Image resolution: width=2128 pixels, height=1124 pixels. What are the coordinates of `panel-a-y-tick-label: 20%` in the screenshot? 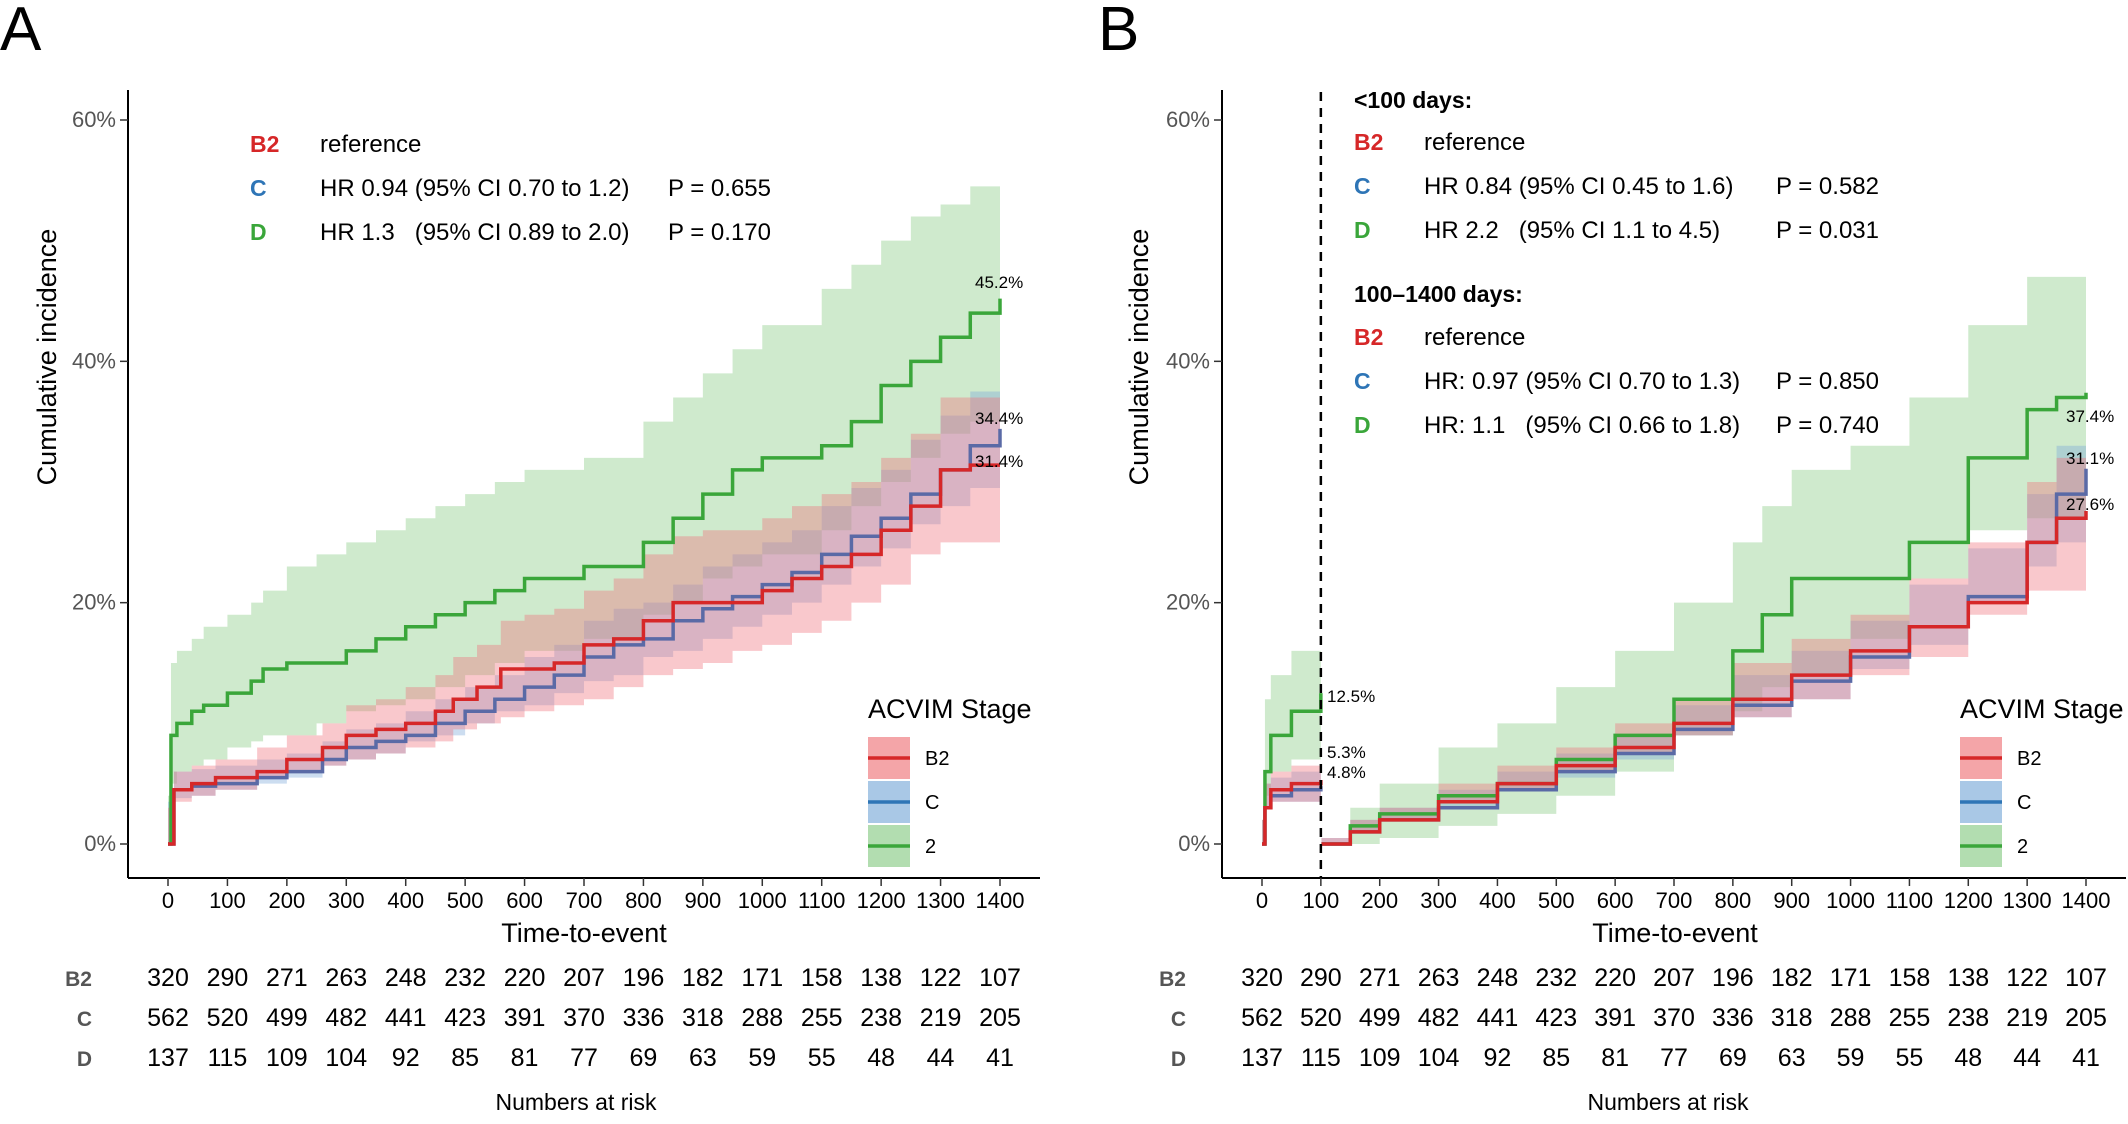 It's located at (94, 602).